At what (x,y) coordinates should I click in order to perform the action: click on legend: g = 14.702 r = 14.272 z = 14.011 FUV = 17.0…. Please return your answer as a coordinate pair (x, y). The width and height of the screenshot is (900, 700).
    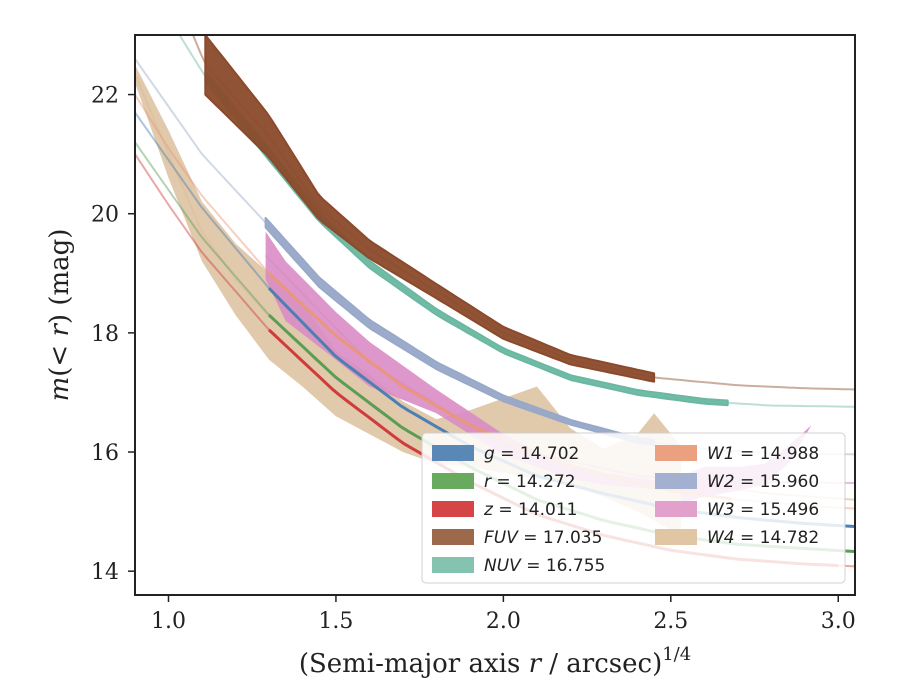
    Looking at the image, I should click on (633, 508).